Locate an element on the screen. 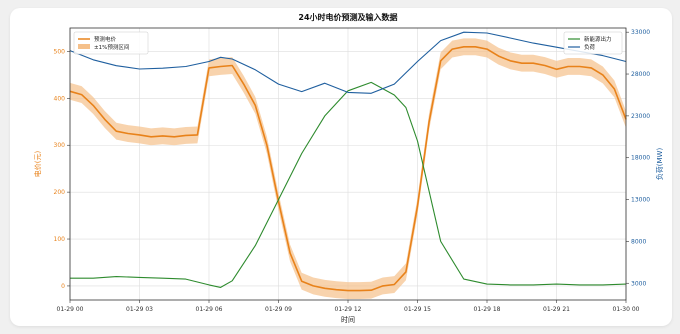 The height and width of the screenshot is (334, 680). y-right-tick-label: 13000 is located at coordinates (640, 200).